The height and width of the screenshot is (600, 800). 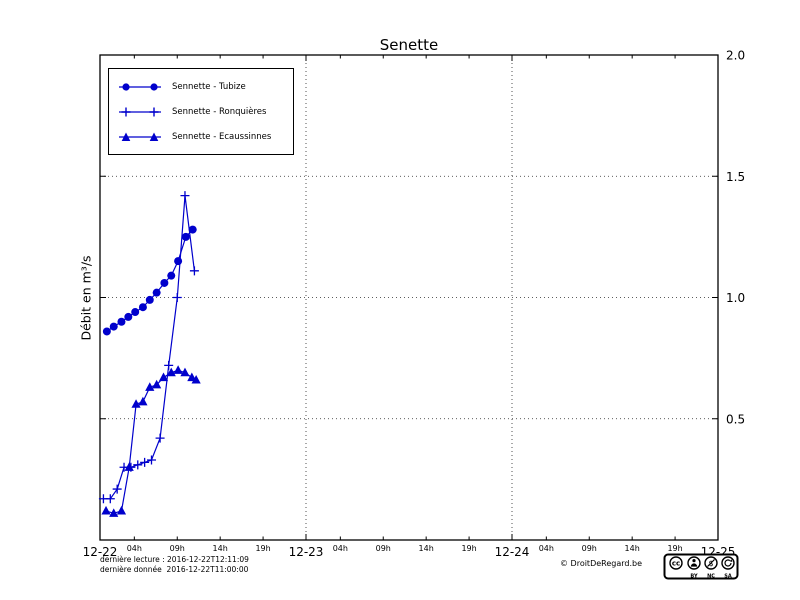 What do you see at coordinates (735, 419) in the screenshot?
I see `y-tick-label: 0.5` at bounding box center [735, 419].